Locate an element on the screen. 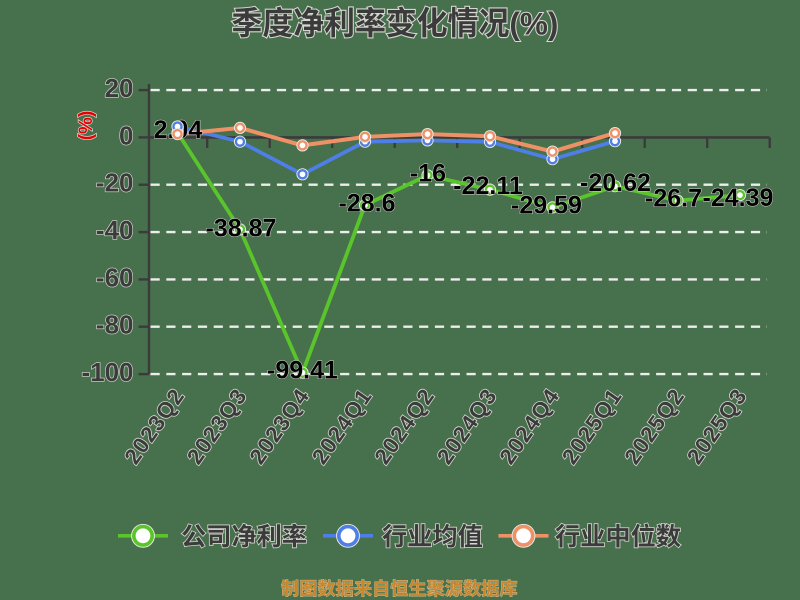 Image resolution: width=800 pixels, height=600 pixels. svg-text: -26.7 is located at coordinates (673, 199).